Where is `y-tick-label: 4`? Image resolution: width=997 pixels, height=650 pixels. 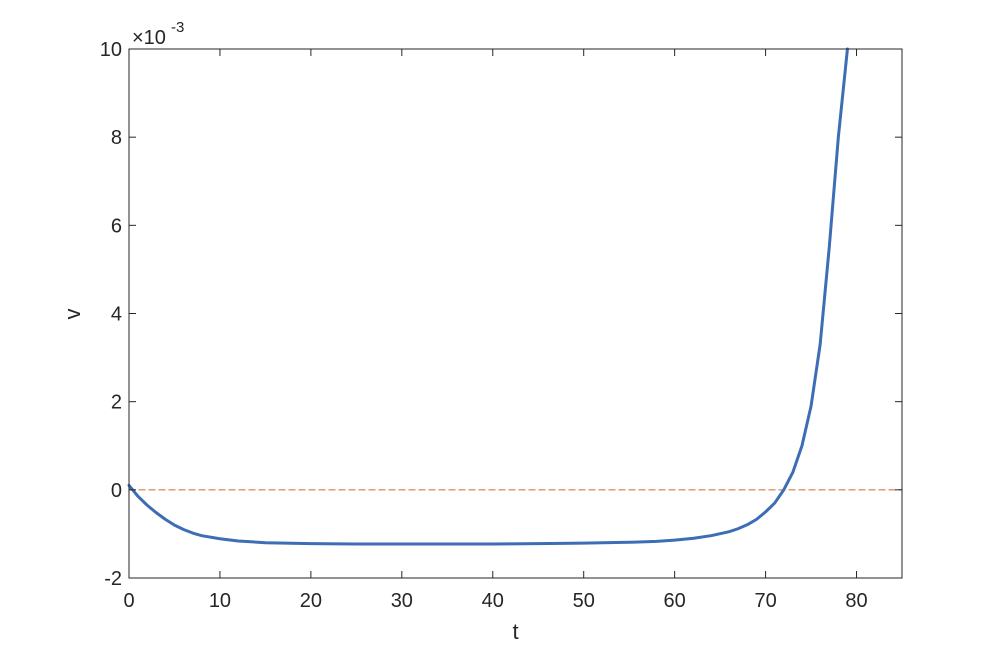
y-tick-label: 4 is located at coordinates (116, 315).